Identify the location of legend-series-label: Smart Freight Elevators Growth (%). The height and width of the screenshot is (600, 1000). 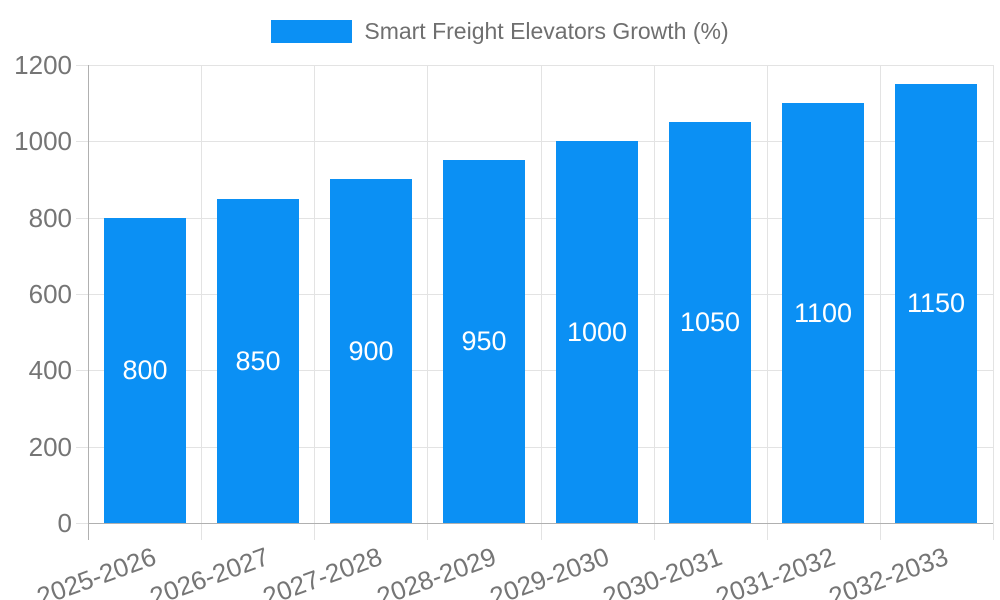
(546, 31).